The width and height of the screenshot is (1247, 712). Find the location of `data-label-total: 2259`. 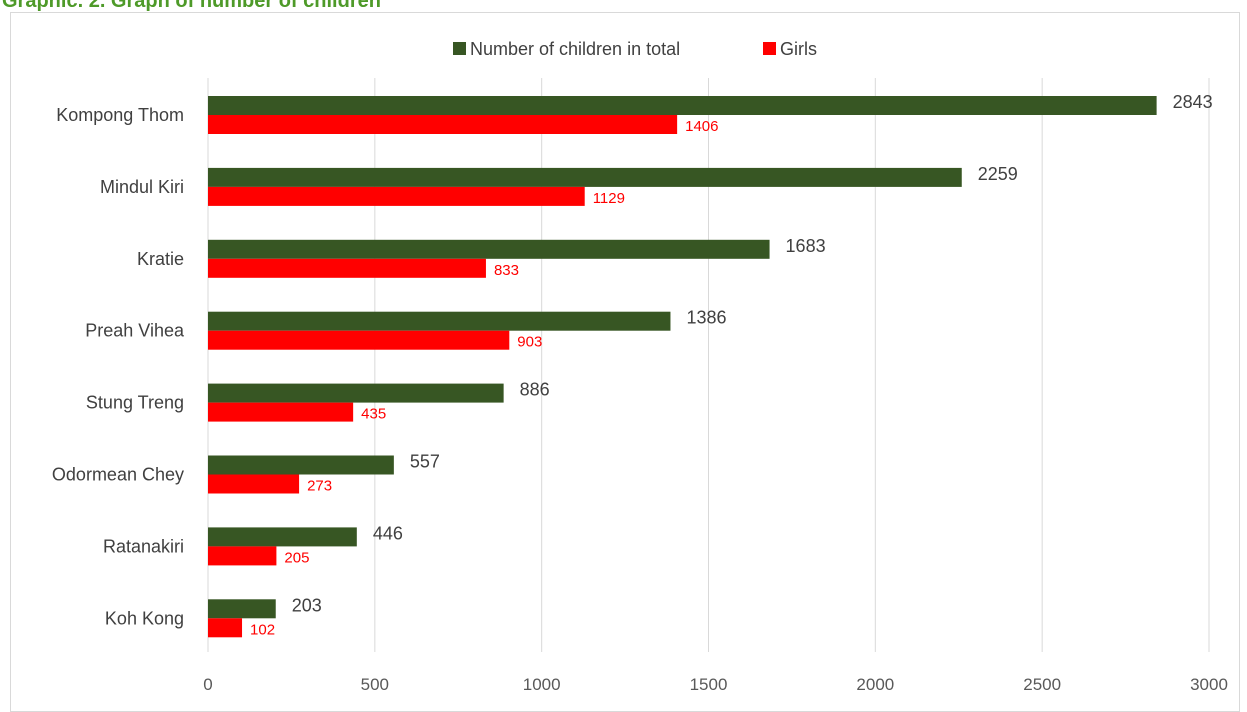

data-label-total: 2259 is located at coordinates (998, 174).